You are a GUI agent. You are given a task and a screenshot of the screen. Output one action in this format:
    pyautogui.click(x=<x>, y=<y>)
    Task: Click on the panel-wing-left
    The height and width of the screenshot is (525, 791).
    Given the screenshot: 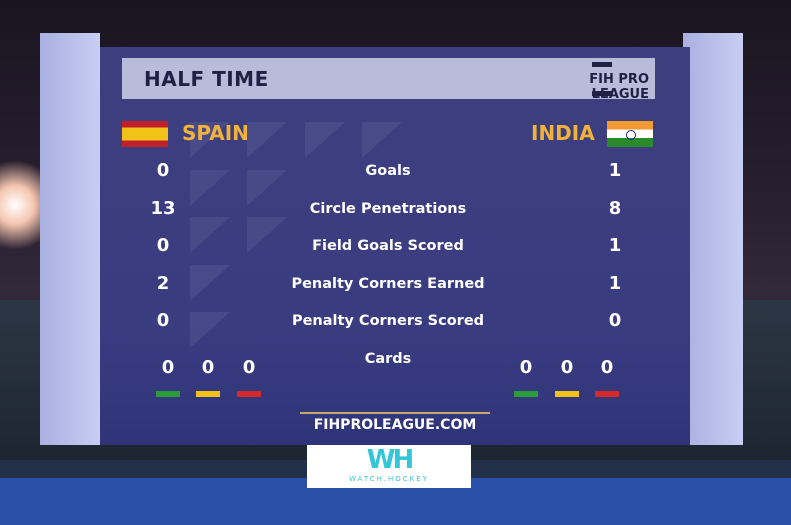 What is the action you would take?
    pyautogui.click(x=70, y=239)
    